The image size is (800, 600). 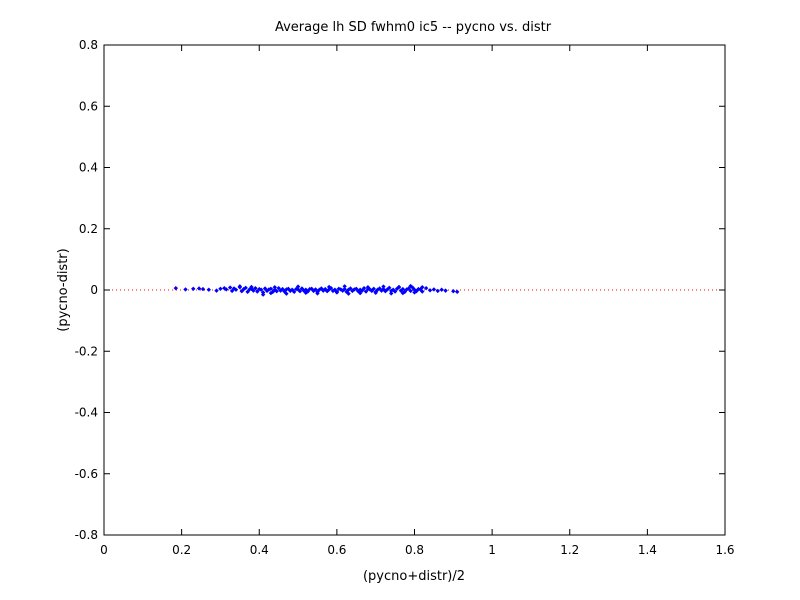 I want to click on y-tick-label: 0, so click(x=94, y=290).